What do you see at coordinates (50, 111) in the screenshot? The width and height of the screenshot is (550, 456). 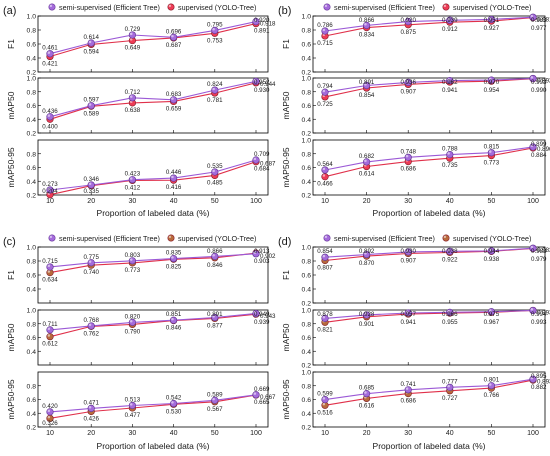 I see `data-label: 0.436` at bounding box center [50, 111].